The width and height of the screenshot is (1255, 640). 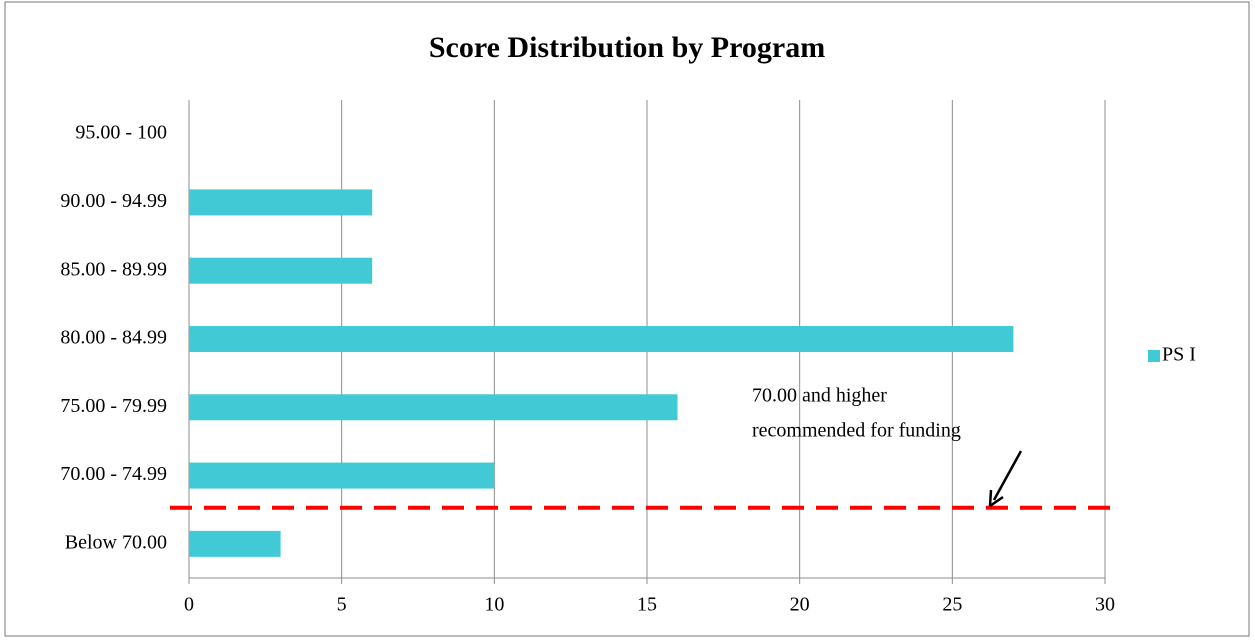 I want to click on annotation-arrowhead, so click(x=996, y=498).